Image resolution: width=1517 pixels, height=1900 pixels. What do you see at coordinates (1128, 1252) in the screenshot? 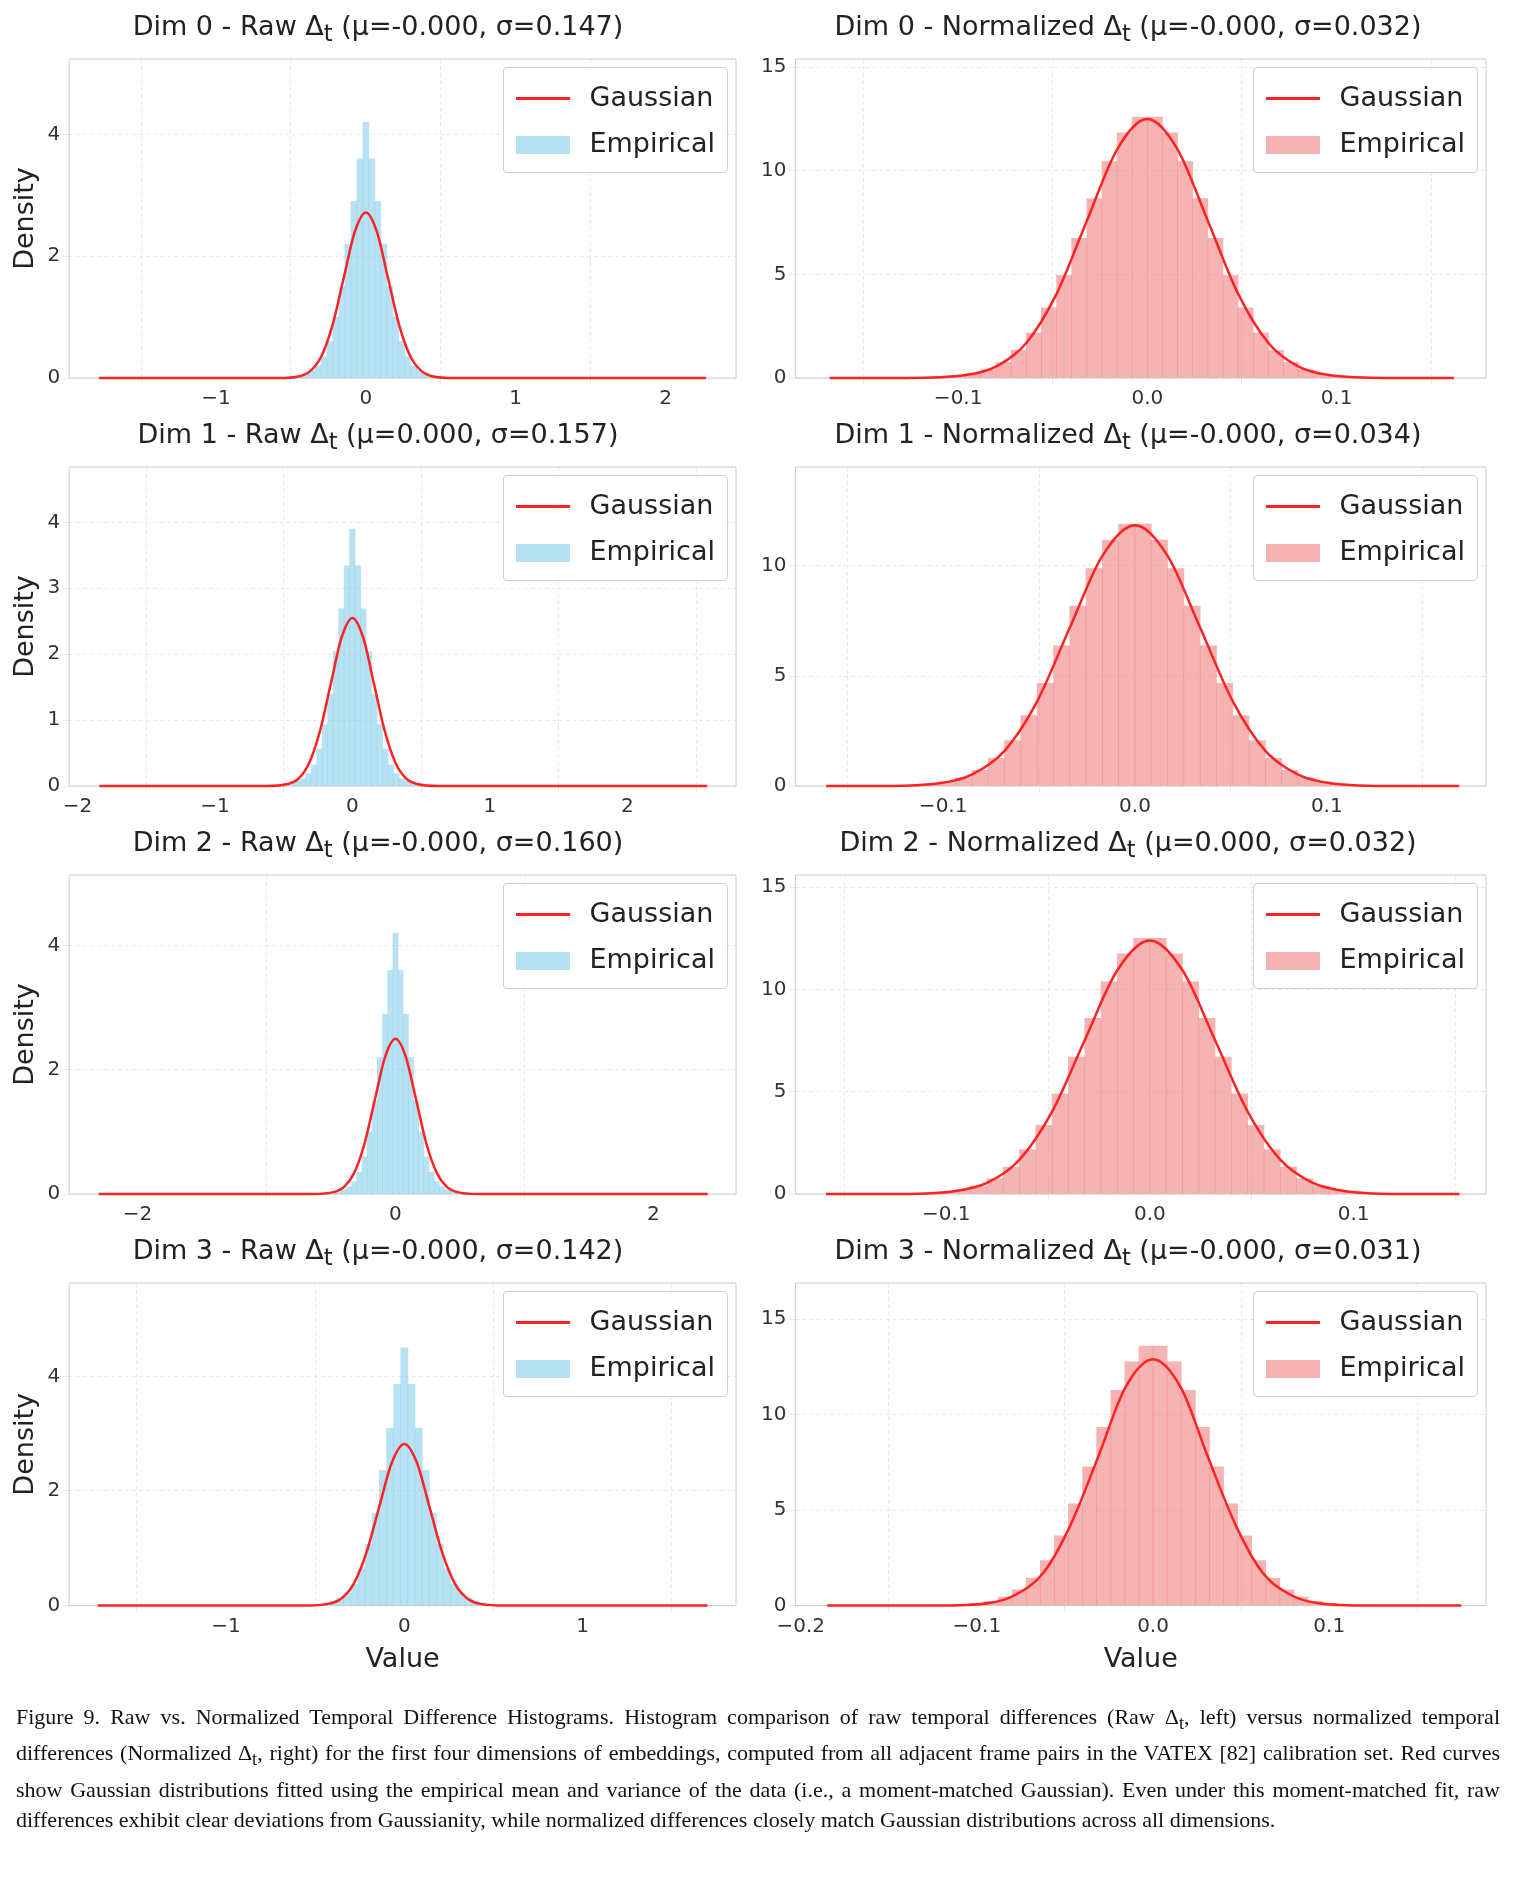
I see `chart-title: Dim 3 - Normalized Δ$_{t}$ (μ=-0.000, σ=0.031)` at bounding box center [1128, 1252].